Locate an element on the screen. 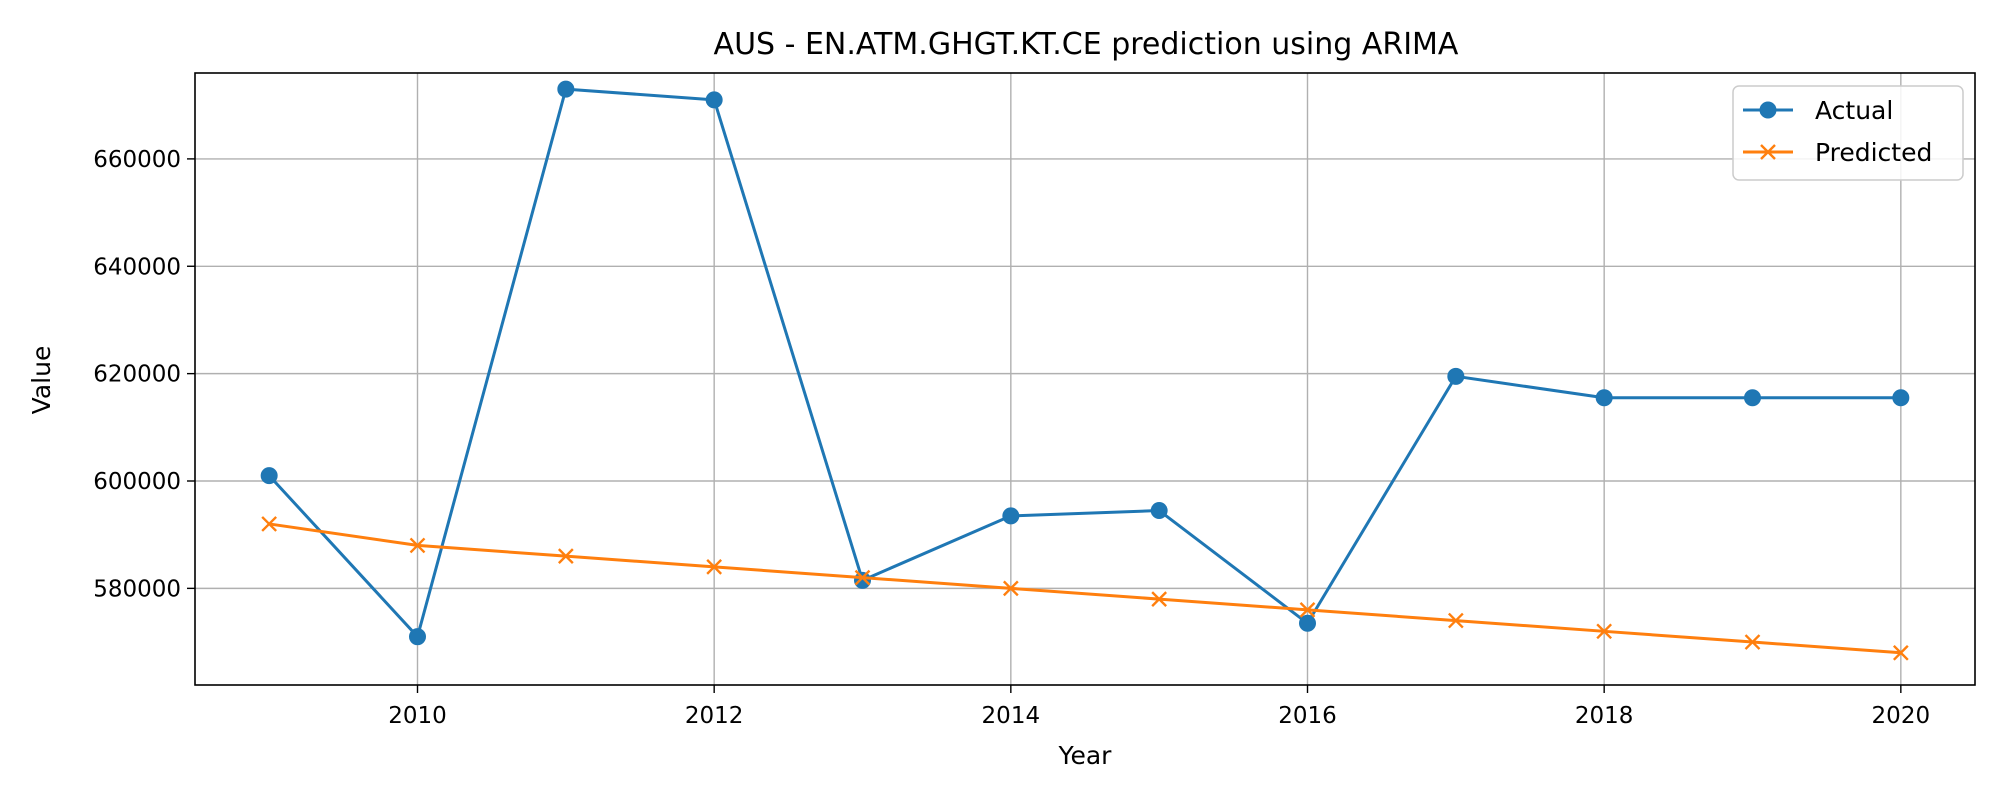 This screenshot has width=2000, height=800. y-axis-label: Value is located at coordinates (41, 380).